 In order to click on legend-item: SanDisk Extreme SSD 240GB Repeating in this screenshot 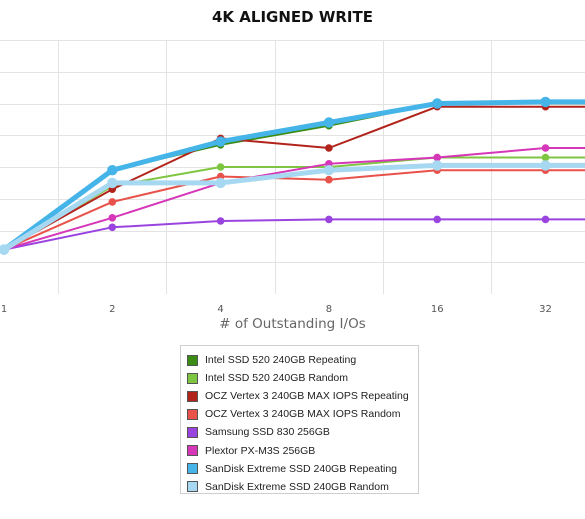, I will do `click(302, 469)`.